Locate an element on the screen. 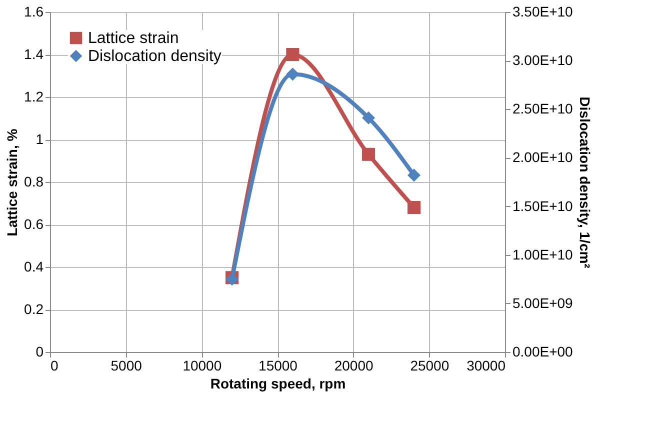 Image resolution: width=660 pixels, height=439 pixels. y-tick-label: 1.4 is located at coordinates (34, 54).